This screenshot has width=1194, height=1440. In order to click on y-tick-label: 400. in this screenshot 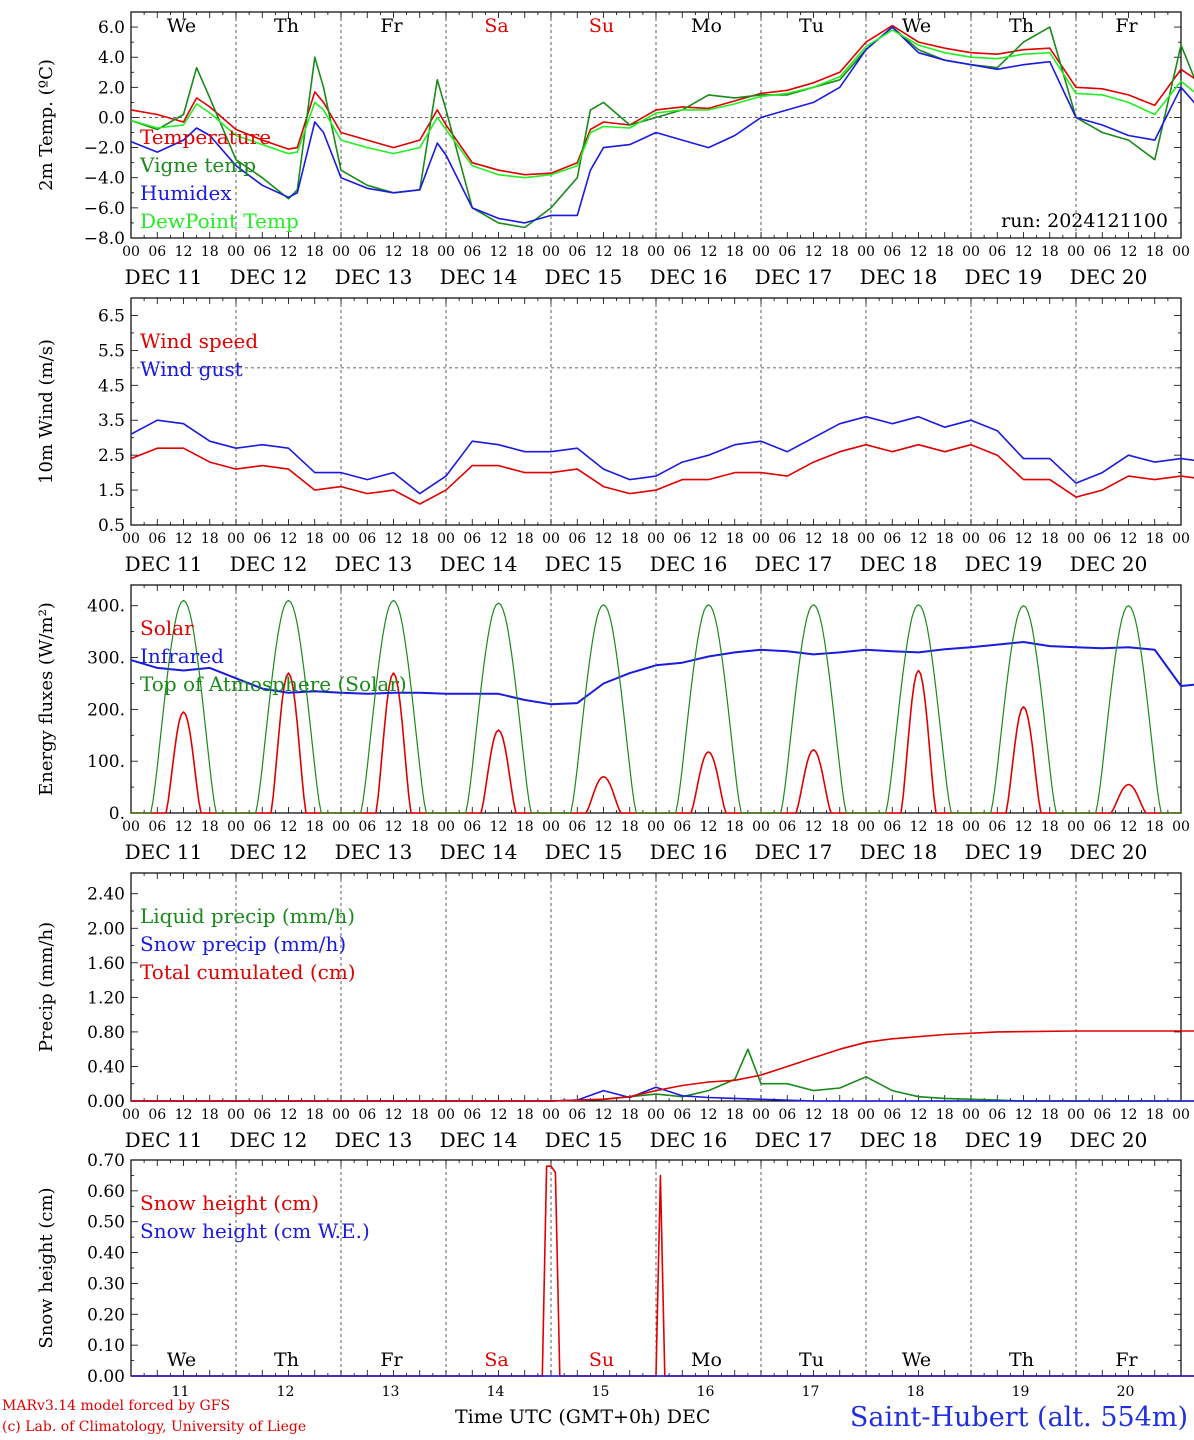, I will do `click(106, 607)`.